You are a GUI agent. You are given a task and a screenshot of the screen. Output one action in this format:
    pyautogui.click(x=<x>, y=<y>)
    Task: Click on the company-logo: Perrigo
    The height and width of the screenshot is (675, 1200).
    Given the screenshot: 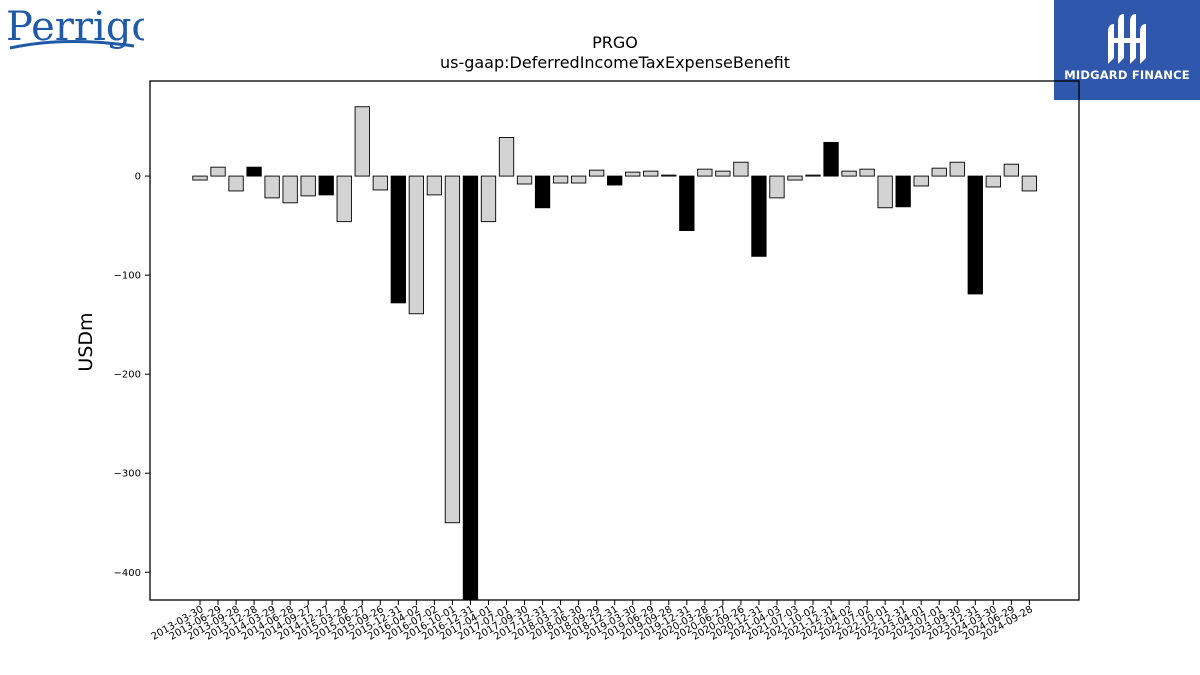 What is the action you would take?
    pyautogui.click(x=75, y=27)
    